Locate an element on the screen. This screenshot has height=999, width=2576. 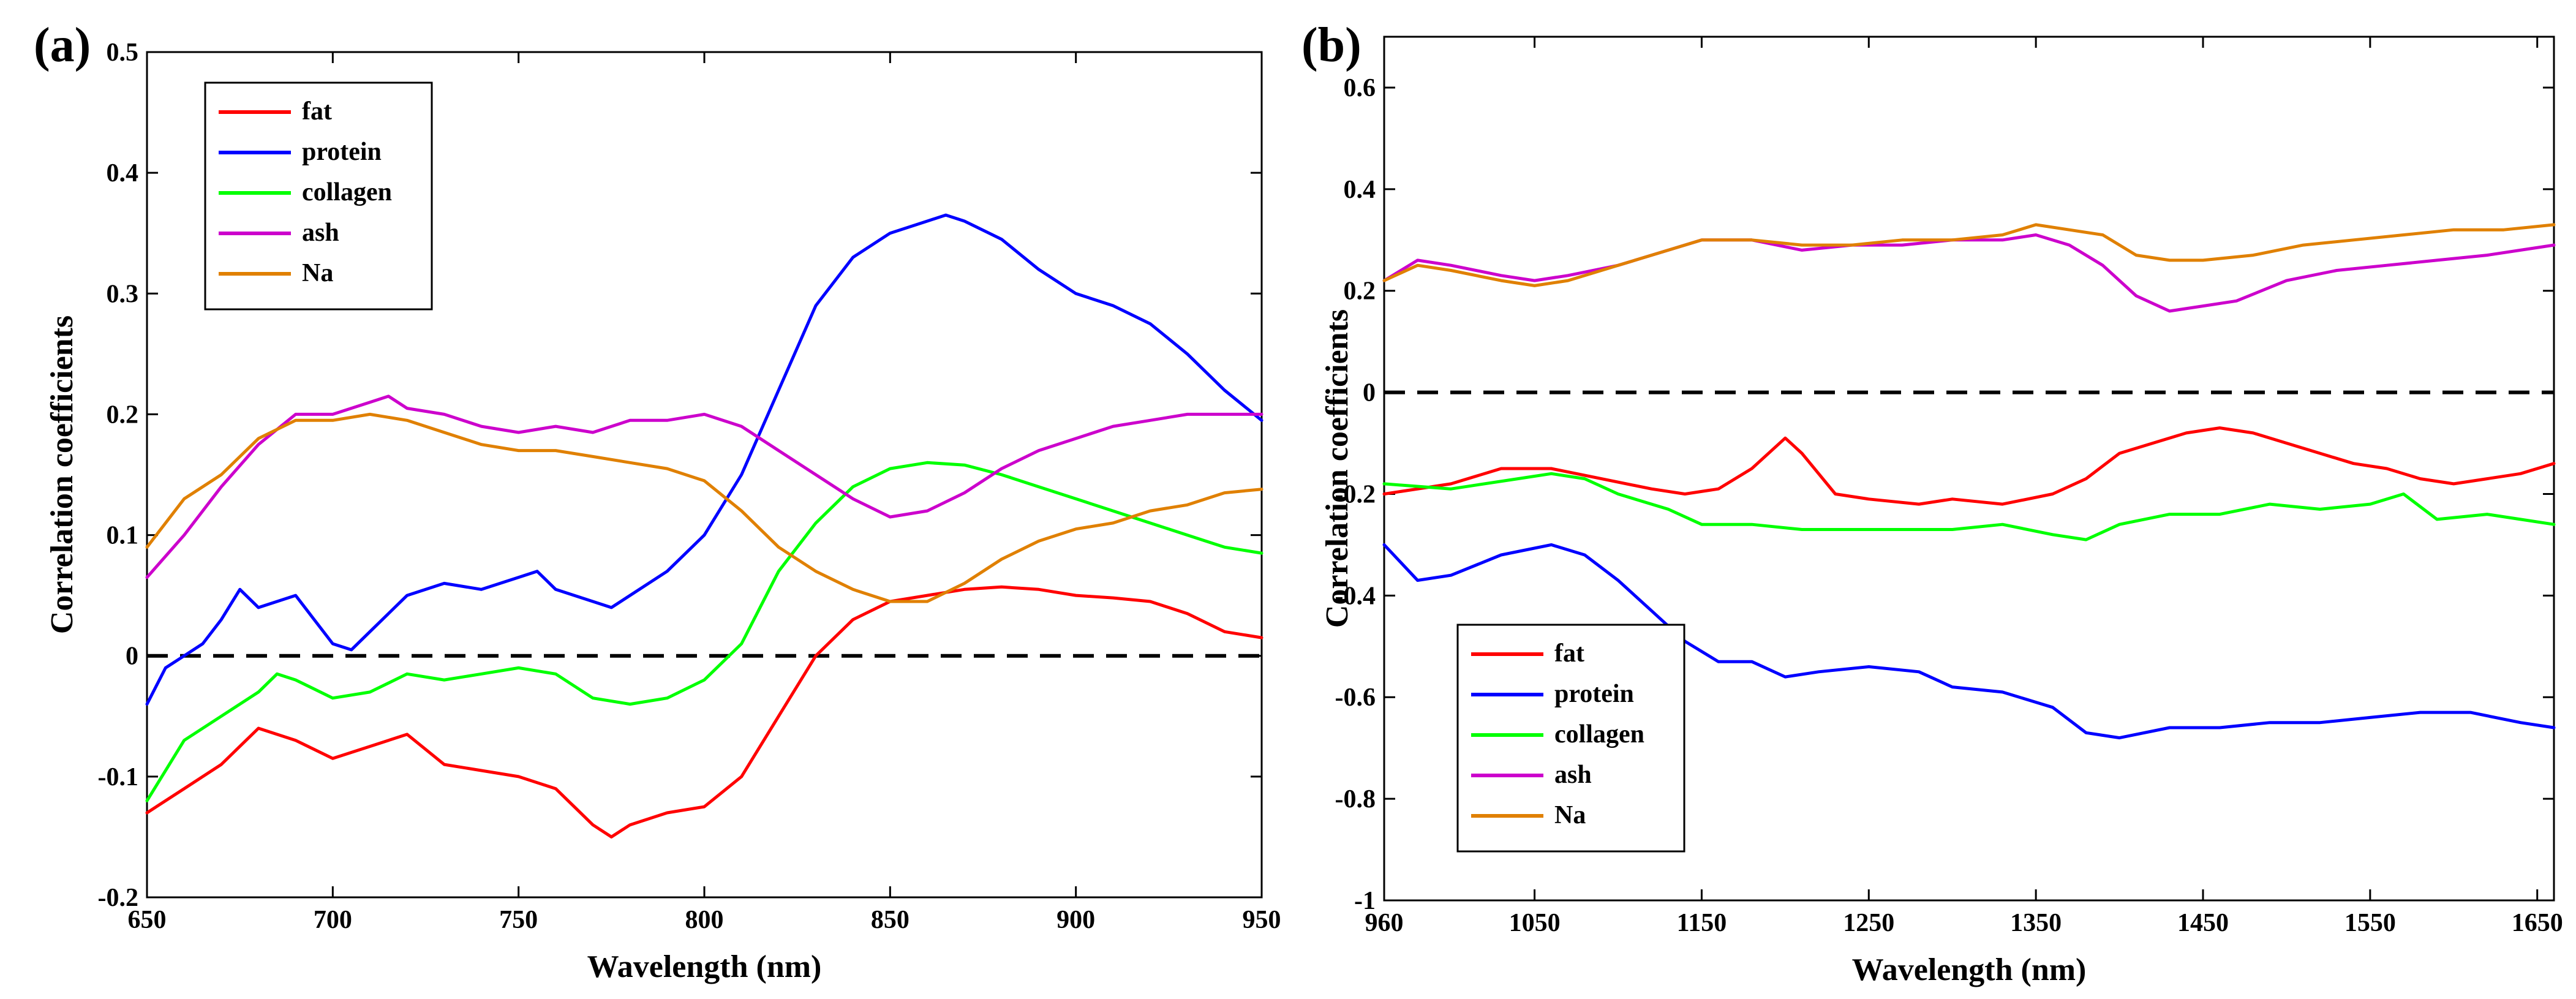
panel-b-y-tick-label: -0.8 is located at coordinates (1355, 799).